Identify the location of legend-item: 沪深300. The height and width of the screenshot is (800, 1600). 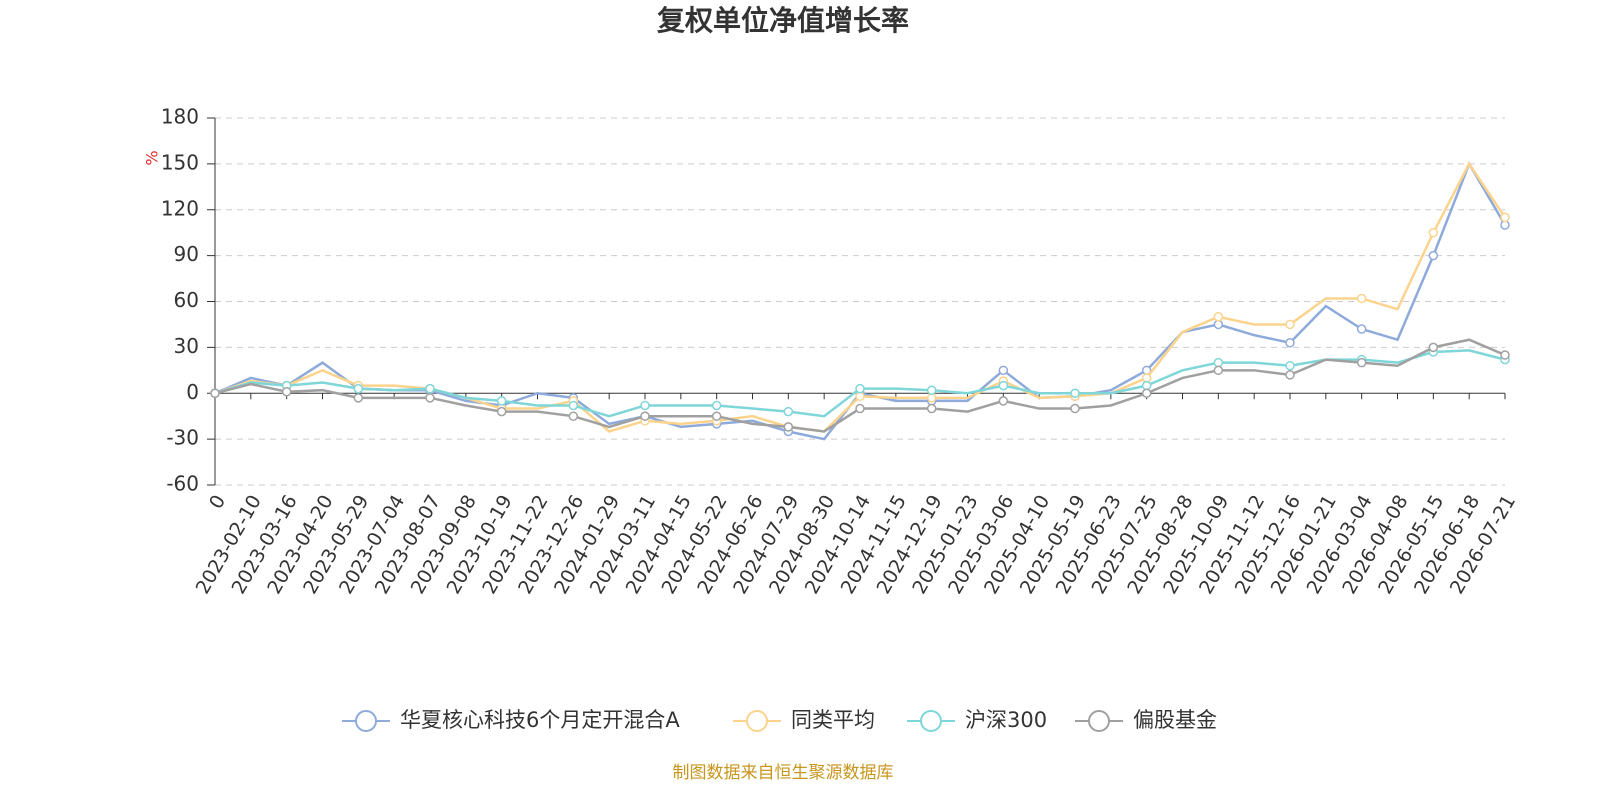
(977, 720).